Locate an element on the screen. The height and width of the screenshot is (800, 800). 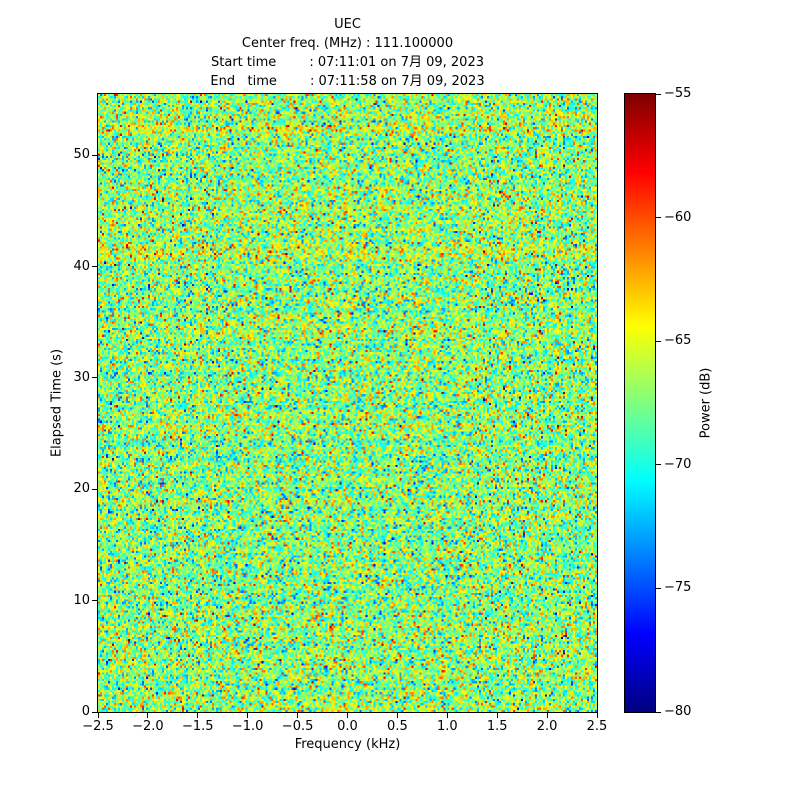
x-tick-label: 1.0 is located at coordinates (447, 726).